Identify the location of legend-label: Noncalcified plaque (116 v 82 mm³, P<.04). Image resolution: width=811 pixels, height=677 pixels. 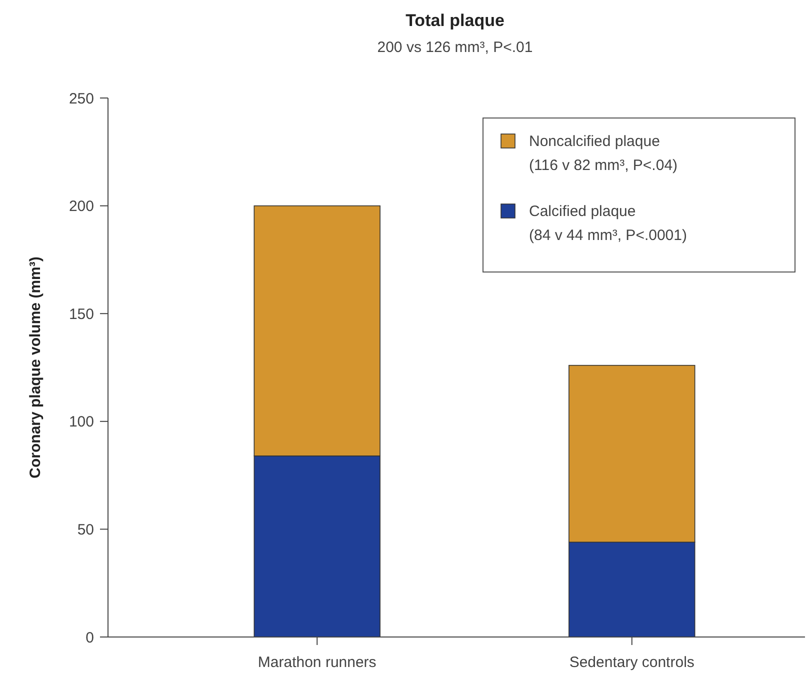
(603, 153).